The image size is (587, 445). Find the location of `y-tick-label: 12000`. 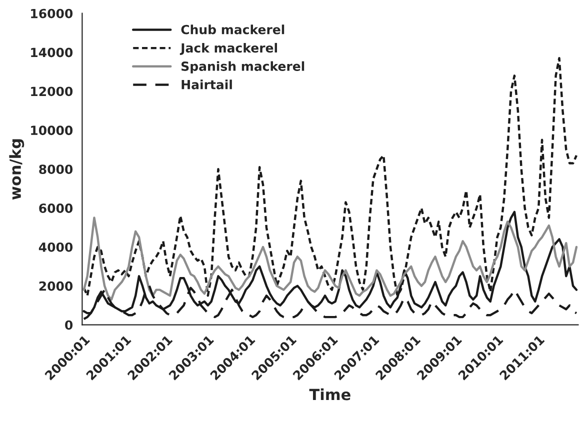

y-tick-label: 12000 is located at coordinates (52, 91).